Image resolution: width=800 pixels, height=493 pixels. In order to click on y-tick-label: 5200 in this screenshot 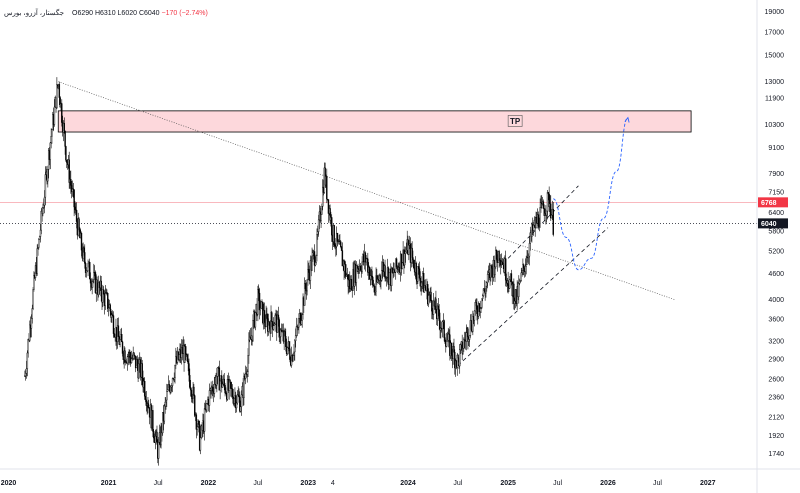, I will do `click(776, 252)`.